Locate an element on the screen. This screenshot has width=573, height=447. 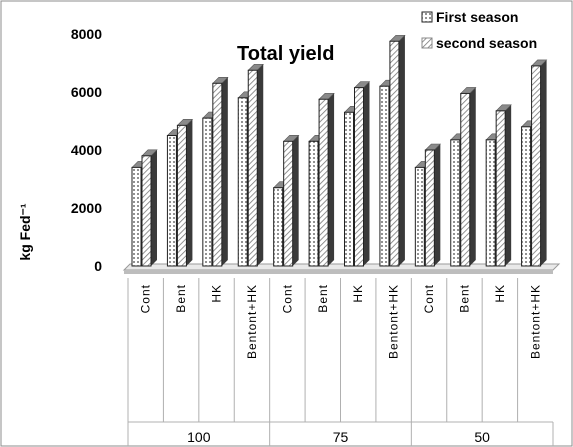
y-axis: 0 2000 4000 6000 8000 is located at coordinates (86, 150).